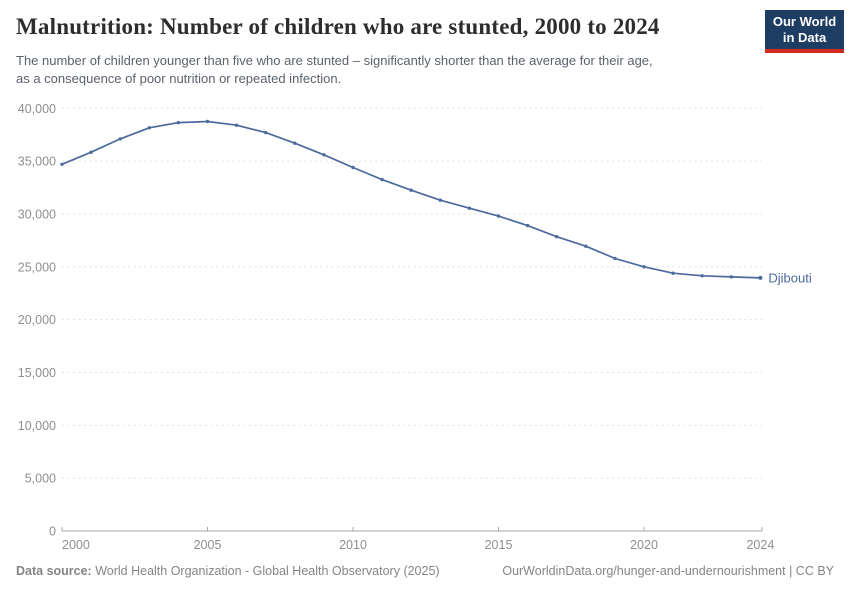  What do you see at coordinates (37, 426) in the screenshot?
I see `y-tick-label: 10,000` at bounding box center [37, 426].